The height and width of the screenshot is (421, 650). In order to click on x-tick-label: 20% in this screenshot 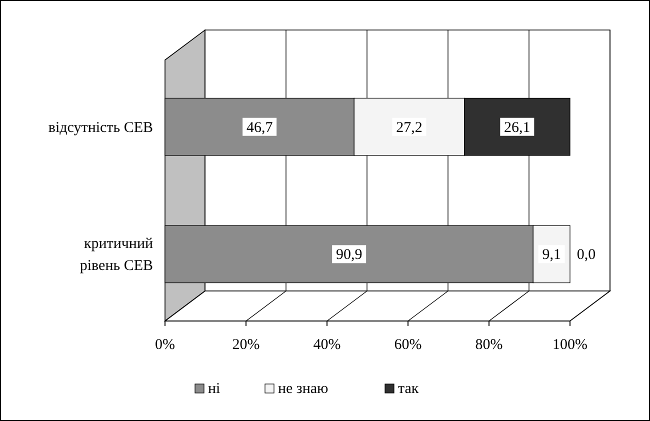, I will do `click(246, 345)`.